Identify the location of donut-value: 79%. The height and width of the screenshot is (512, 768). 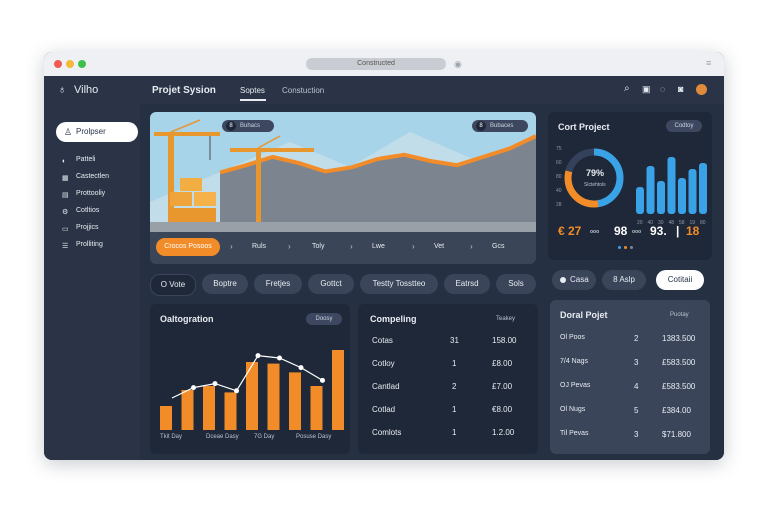
(595, 173).